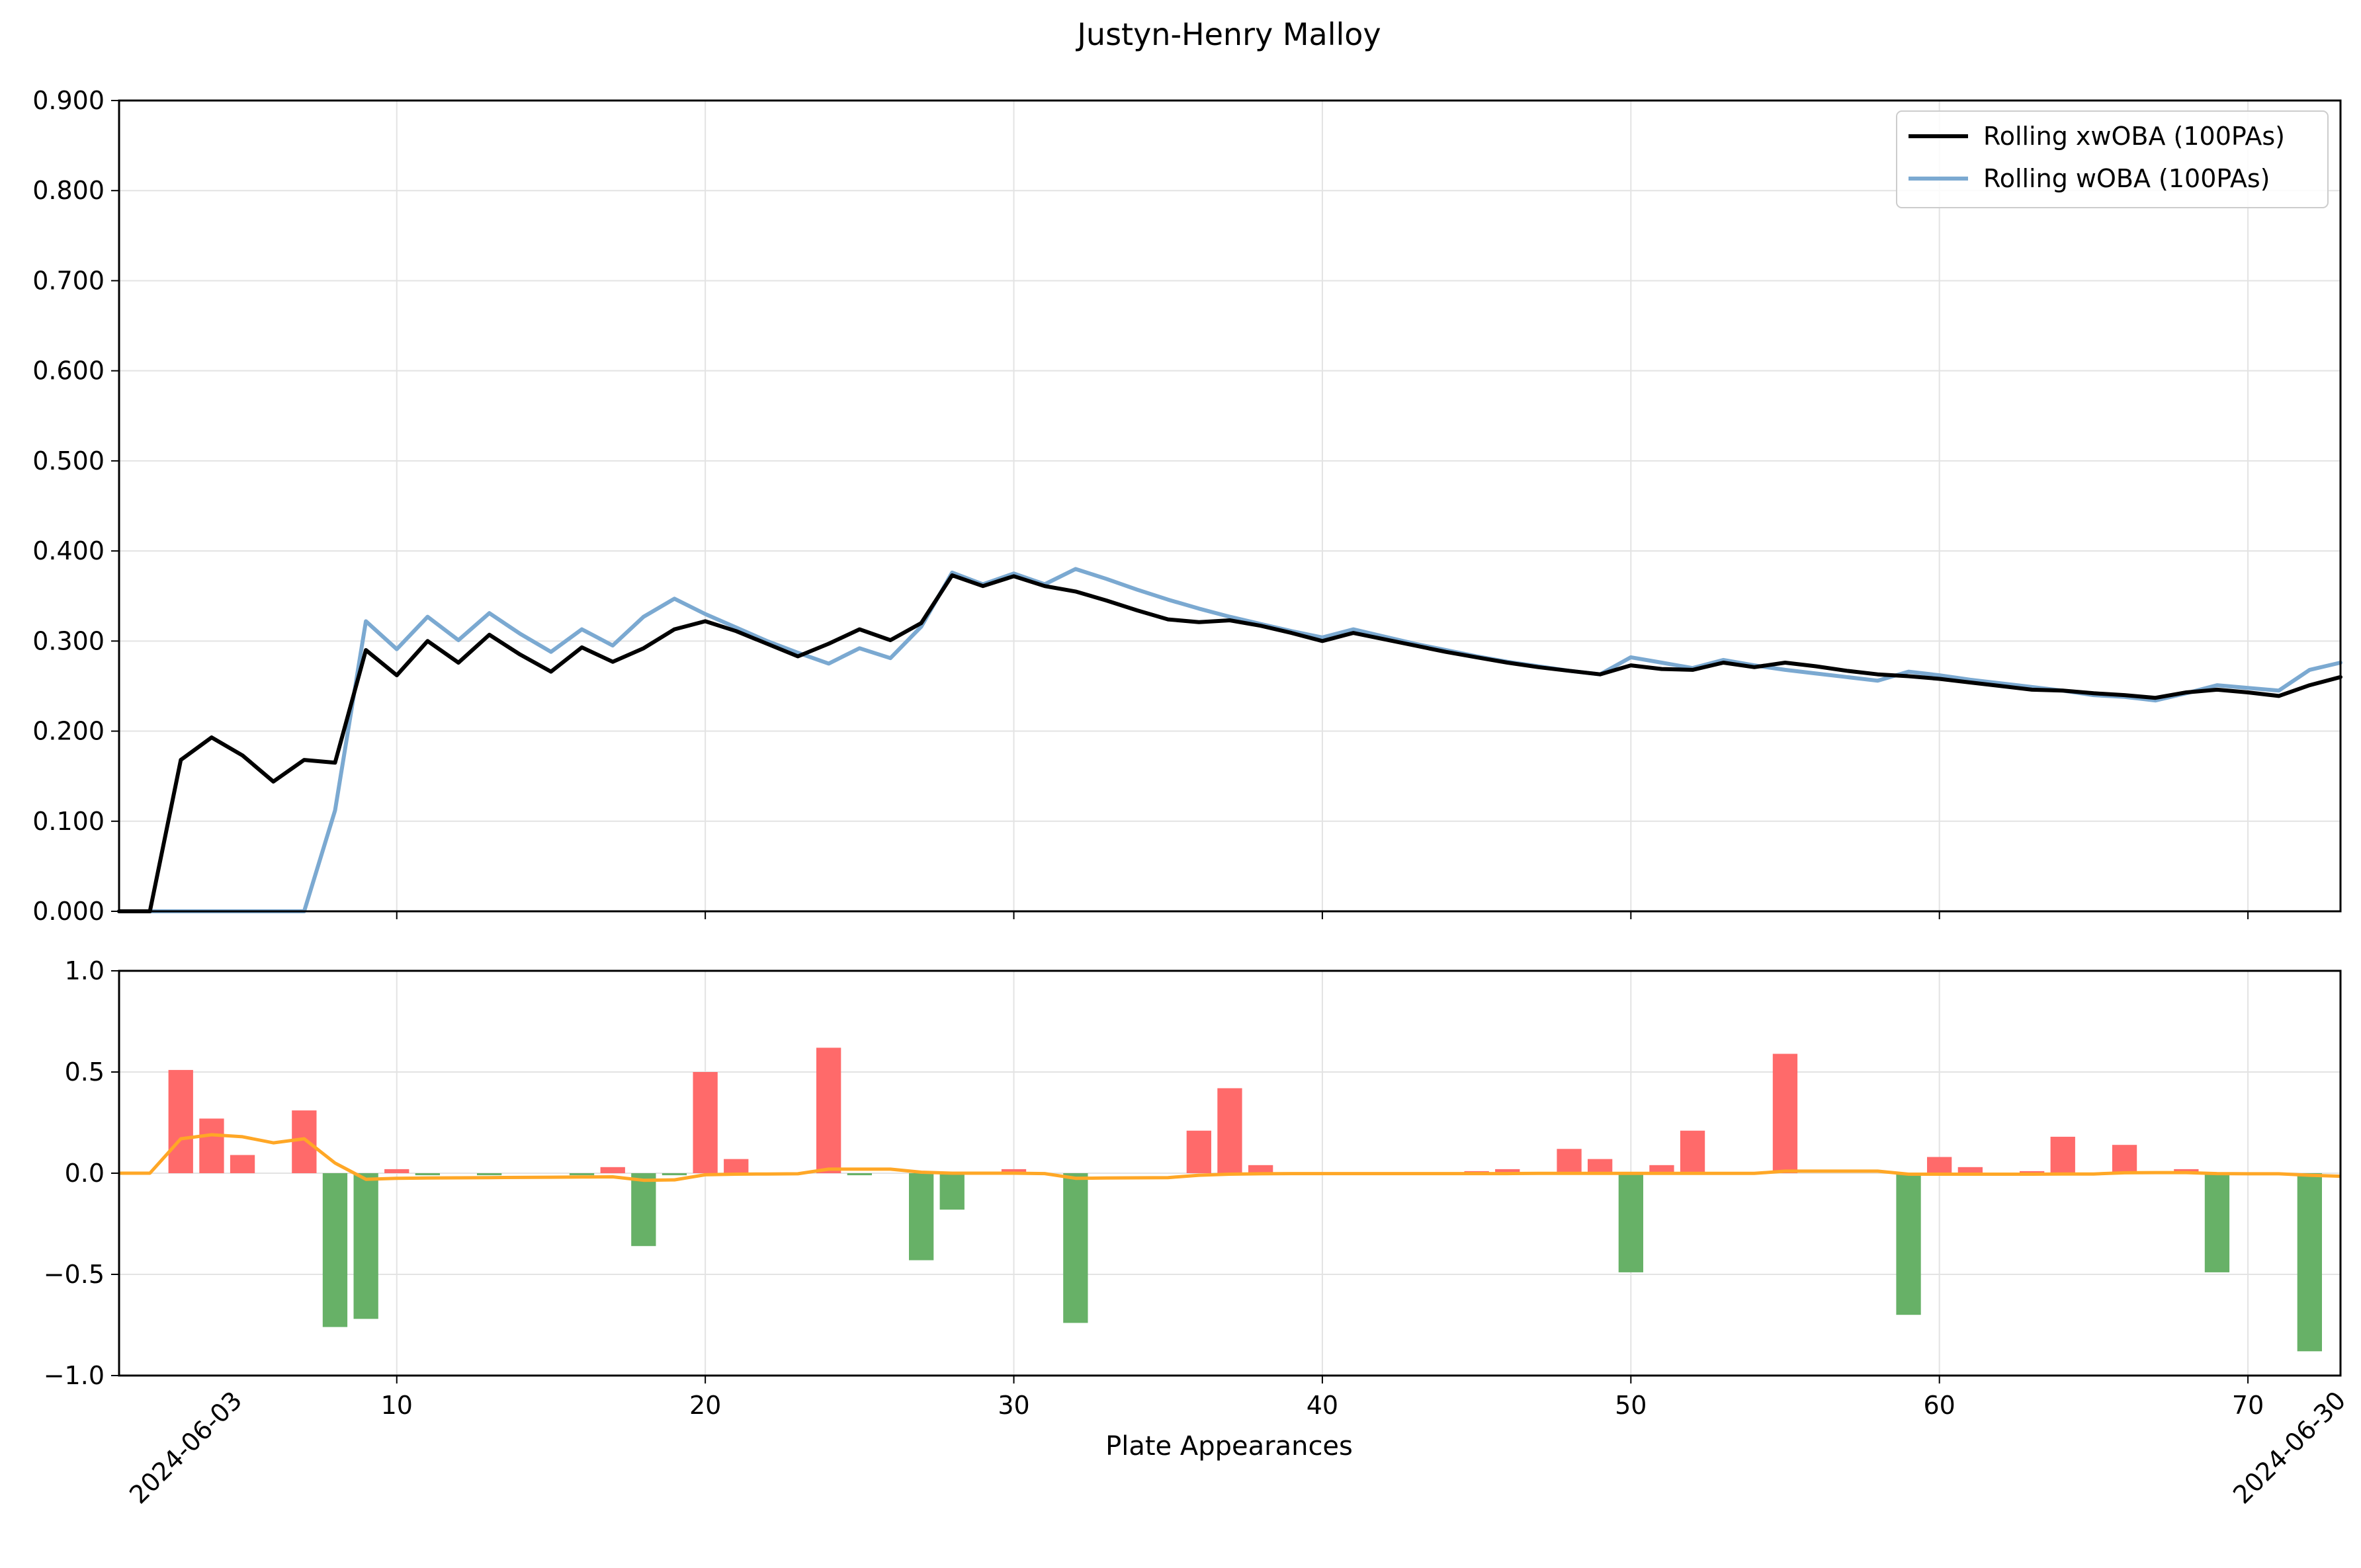  What do you see at coordinates (2248, 1405) in the screenshot?
I see `x-tick-label: 70` at bounding box center [2248, 1405].